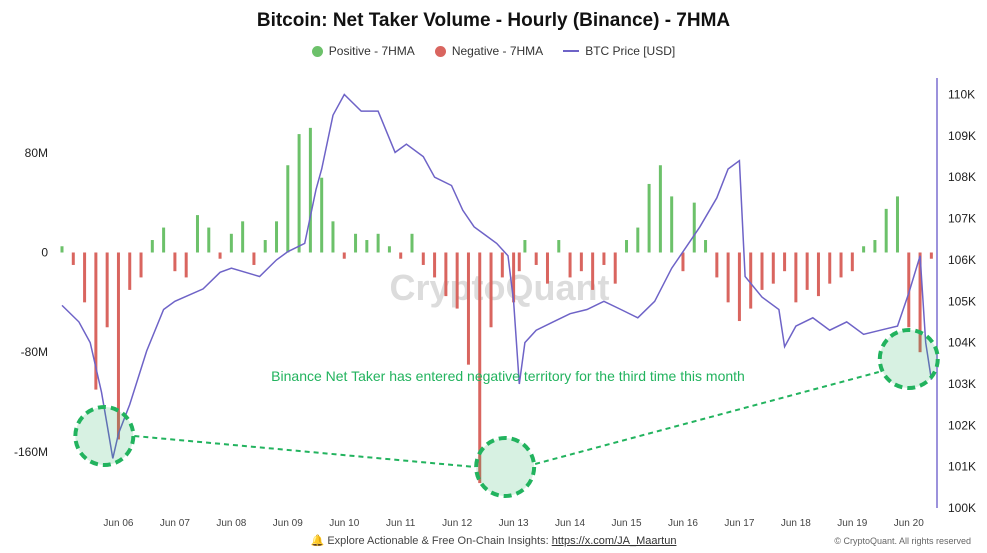 Image resolution: width=987 pixels, height=553 pixels. What do you see at coordinates (500, 287) in the screenshot?
I see `watermark-text: CryptoQuant` at bounding box center [500, 287].